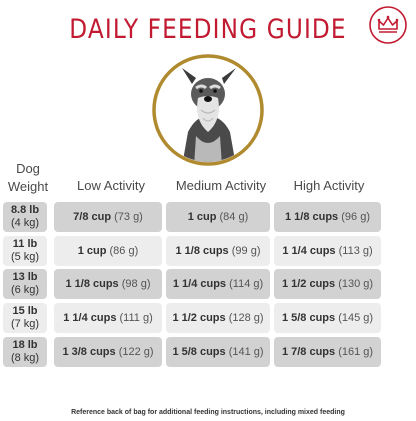 Image resolution: width=416 pixels, height=421 pixels. I want to click on cups-amount: 1 3/8 cups, so click(89, 352).